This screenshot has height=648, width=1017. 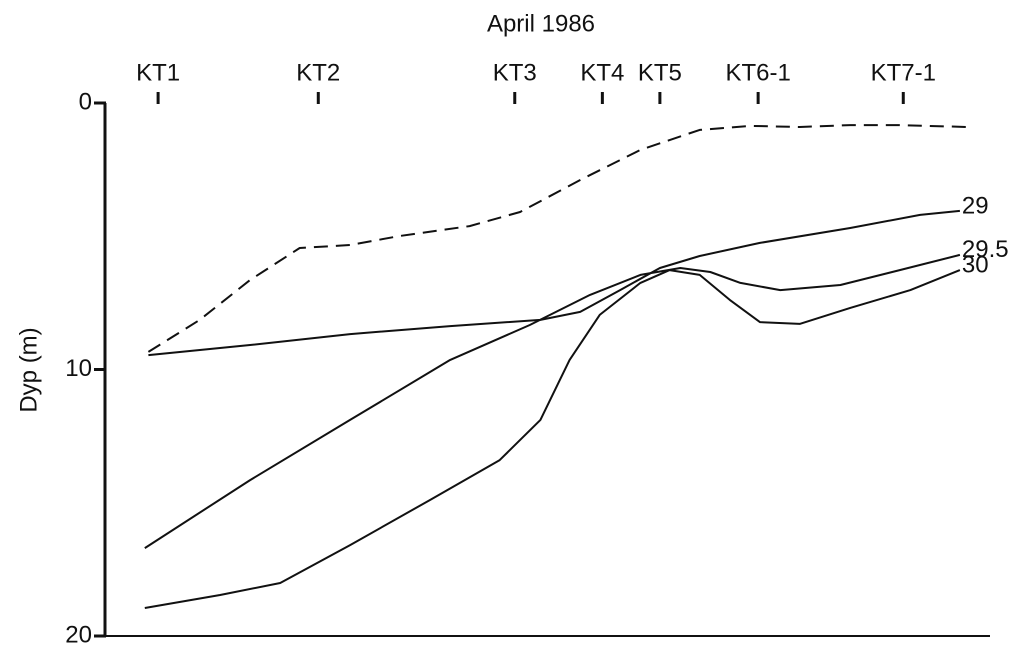 What do you see at coordinates (28, 369) in the screenshot?
I see `y-axis-label: Dyp (m)` at bounding box center [28, 369].